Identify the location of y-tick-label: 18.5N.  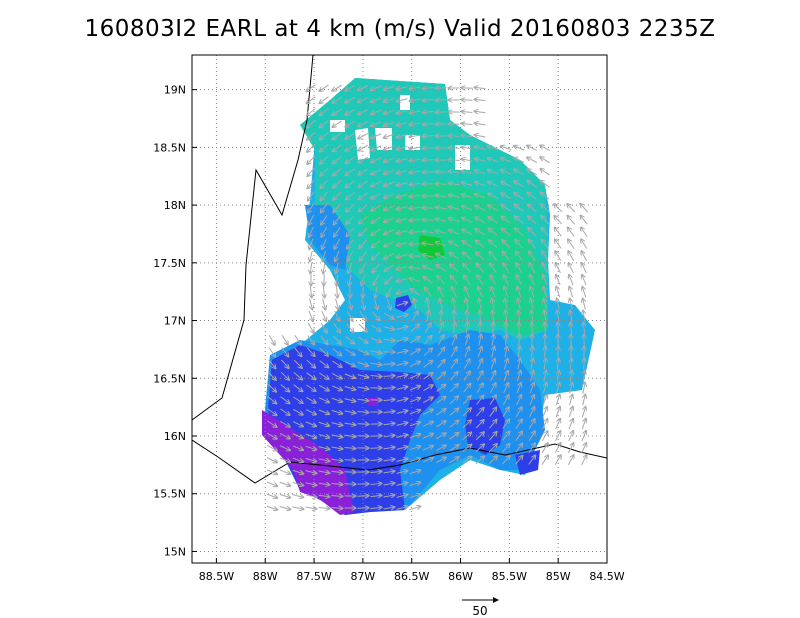
(169, 147).